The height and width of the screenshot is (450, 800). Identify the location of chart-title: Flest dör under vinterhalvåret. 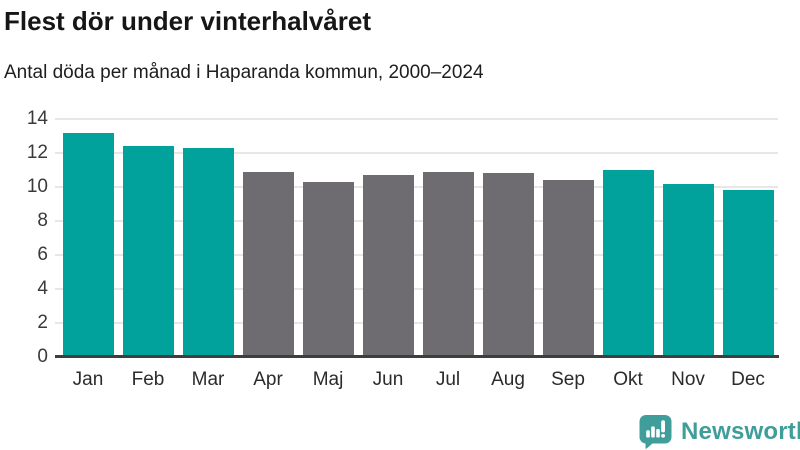
(187, 21).